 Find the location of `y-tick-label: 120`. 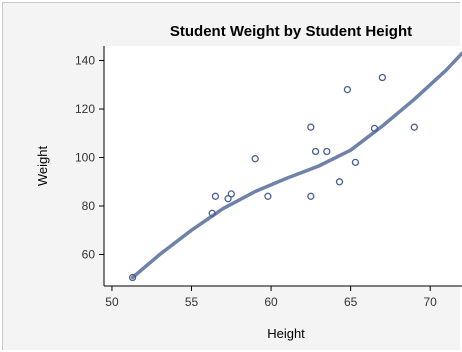

y-tick-label: 120 is located at coordinates (85, 109).